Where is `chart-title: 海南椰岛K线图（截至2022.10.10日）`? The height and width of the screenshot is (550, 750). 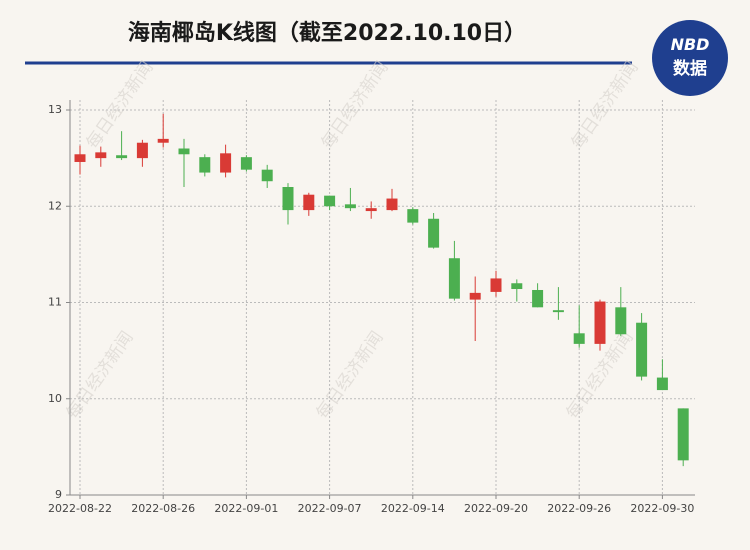
chart-title: 海南椰岛K线图（截至2022.10.10日） is located at coordinates (327, 33).